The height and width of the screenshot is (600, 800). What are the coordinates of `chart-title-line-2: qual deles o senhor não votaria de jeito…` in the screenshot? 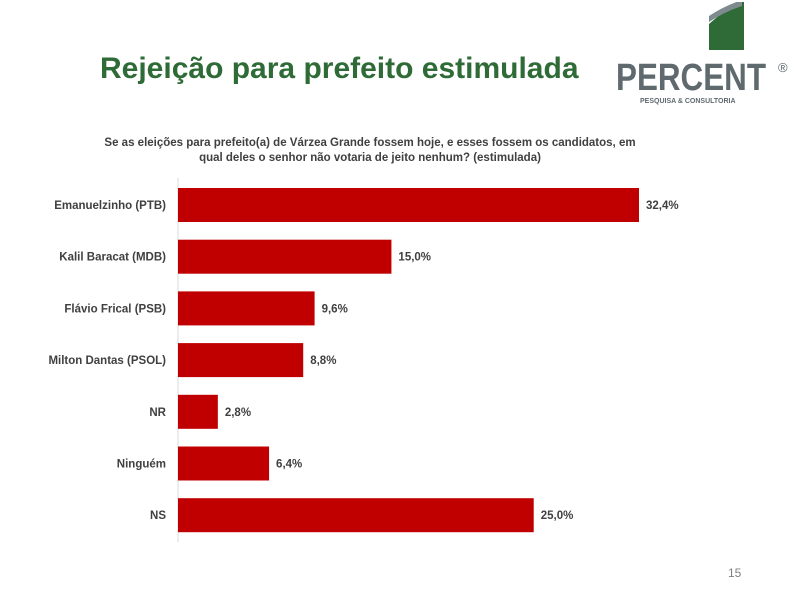 It's located at (370, 158).